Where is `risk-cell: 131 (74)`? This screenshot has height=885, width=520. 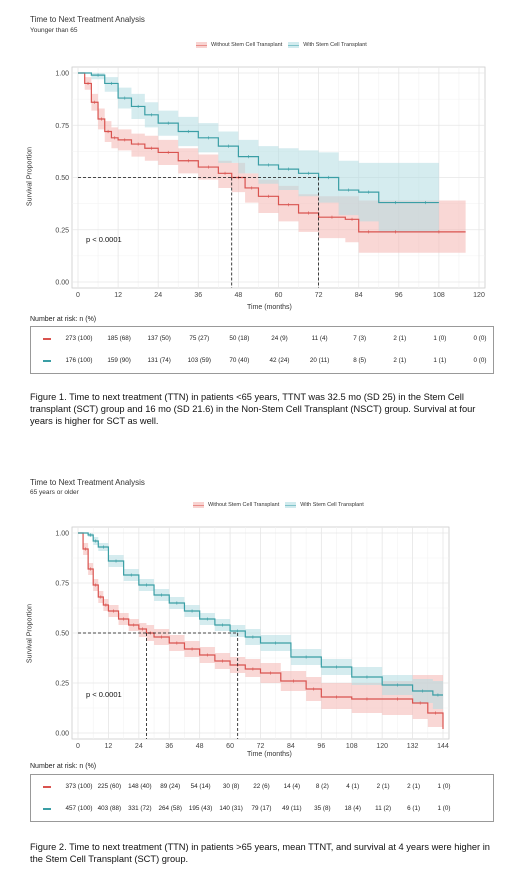
risk-cell: 131 (74) is located at coordinates (159, 360).